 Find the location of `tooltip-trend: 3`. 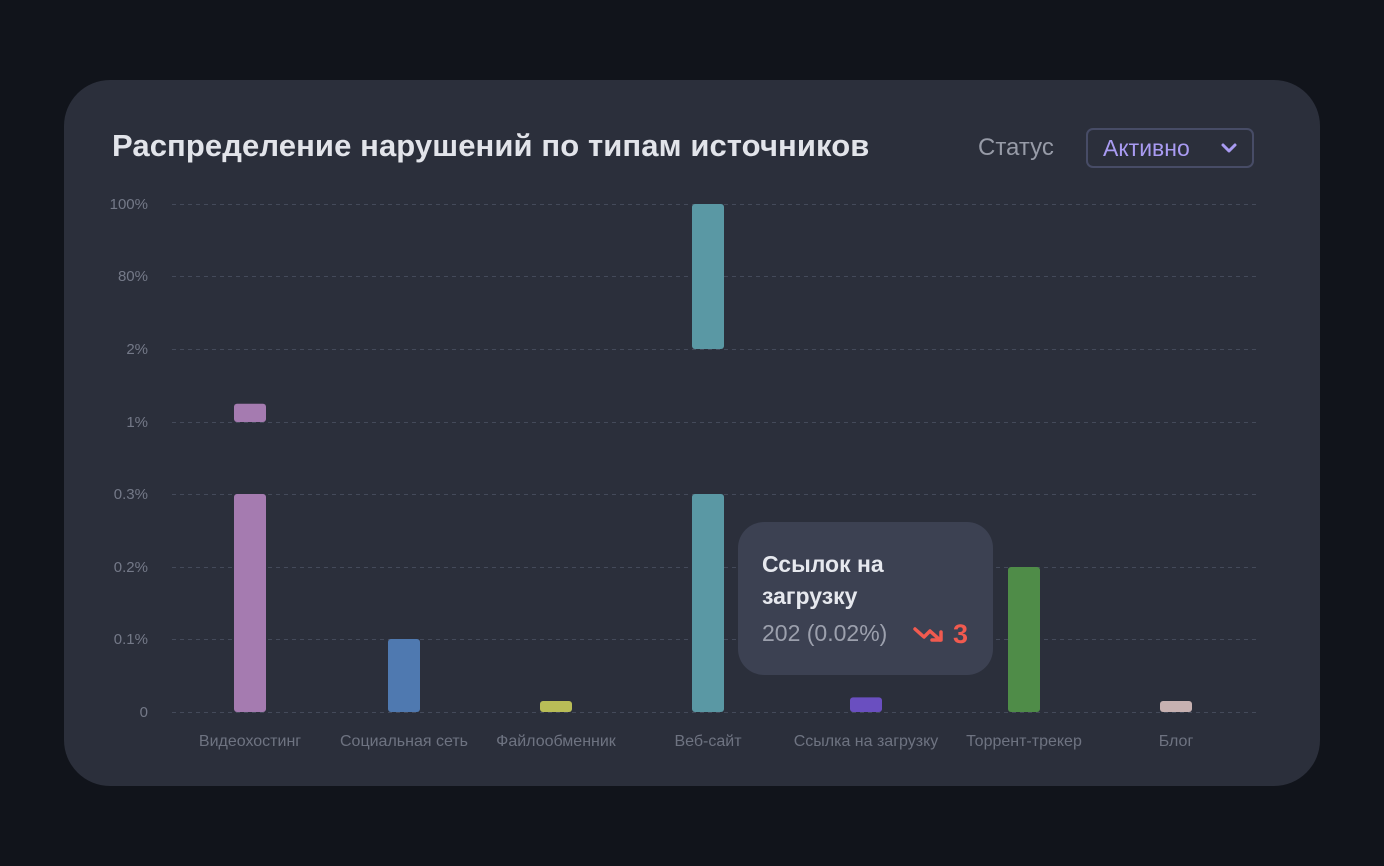

tooltip-trend: 3 is located at coordinates (940, 634).